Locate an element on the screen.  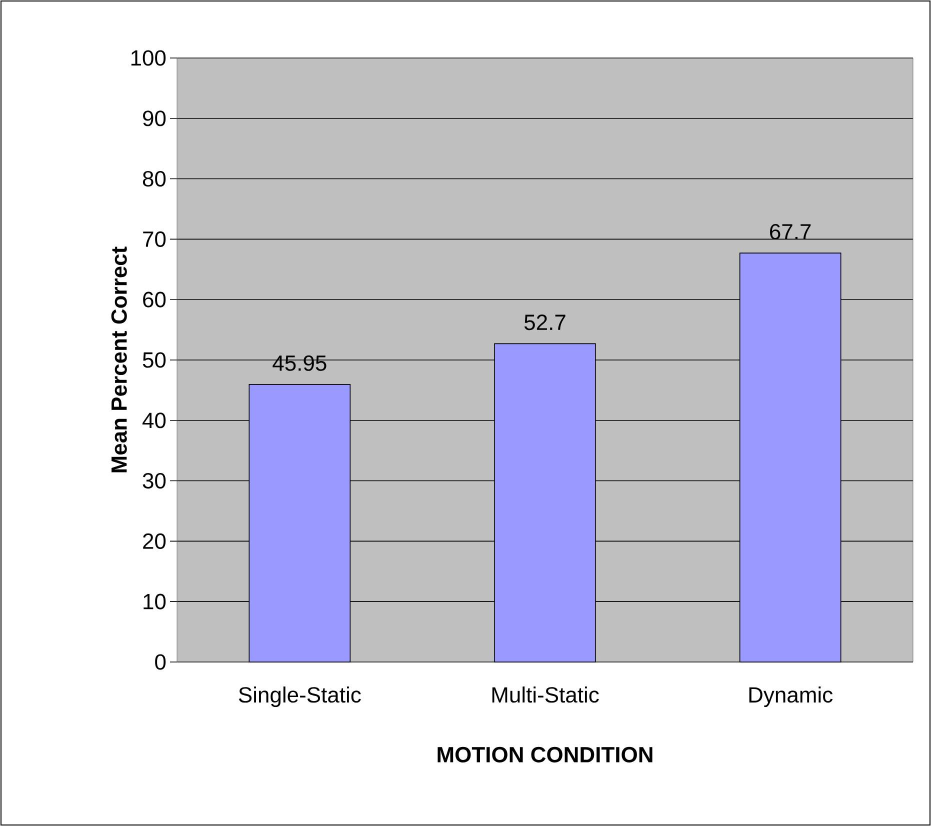
data-label: 52.7 is located at coordinates (545, 322).